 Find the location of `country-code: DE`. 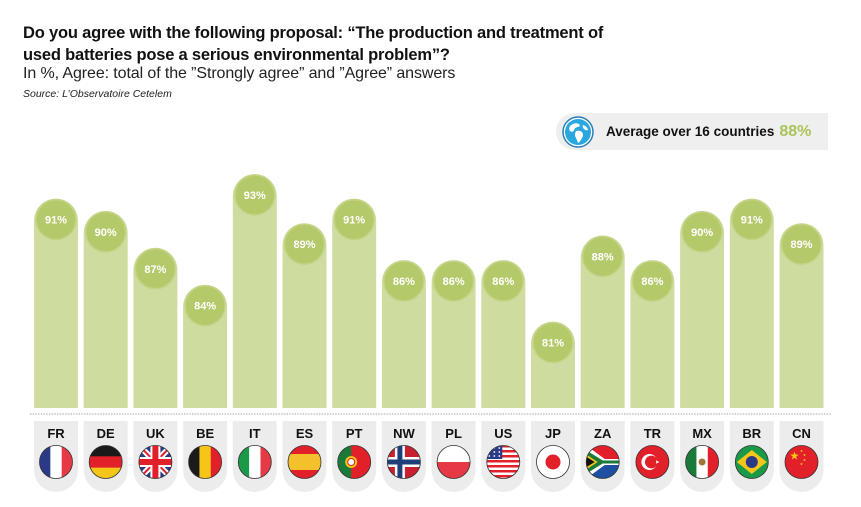

country-code: DE is located at coordinates (106, 433).